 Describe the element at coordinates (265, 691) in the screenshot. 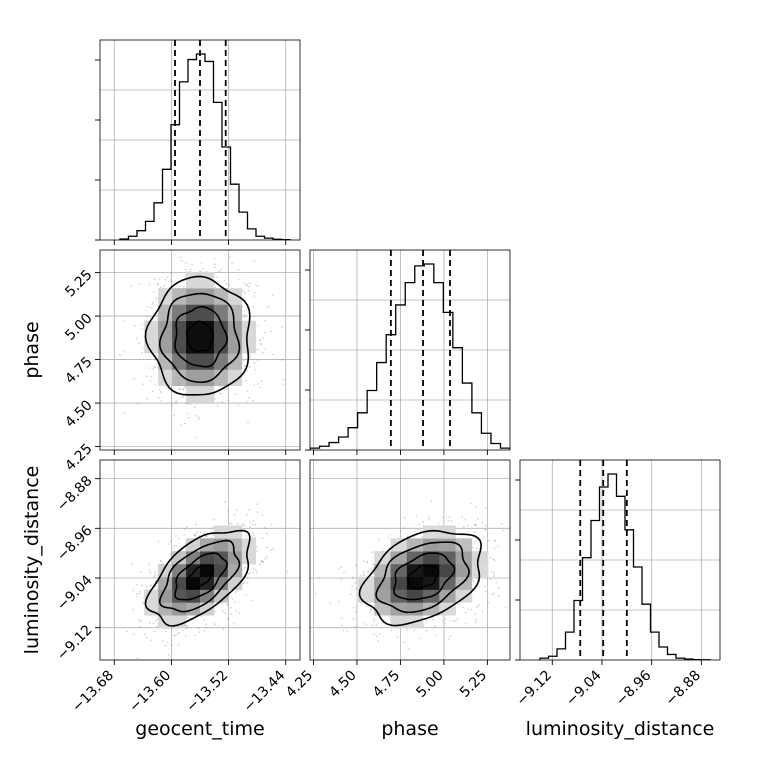

I see `x-tick-label-geocent_time: −13.44` at that location.